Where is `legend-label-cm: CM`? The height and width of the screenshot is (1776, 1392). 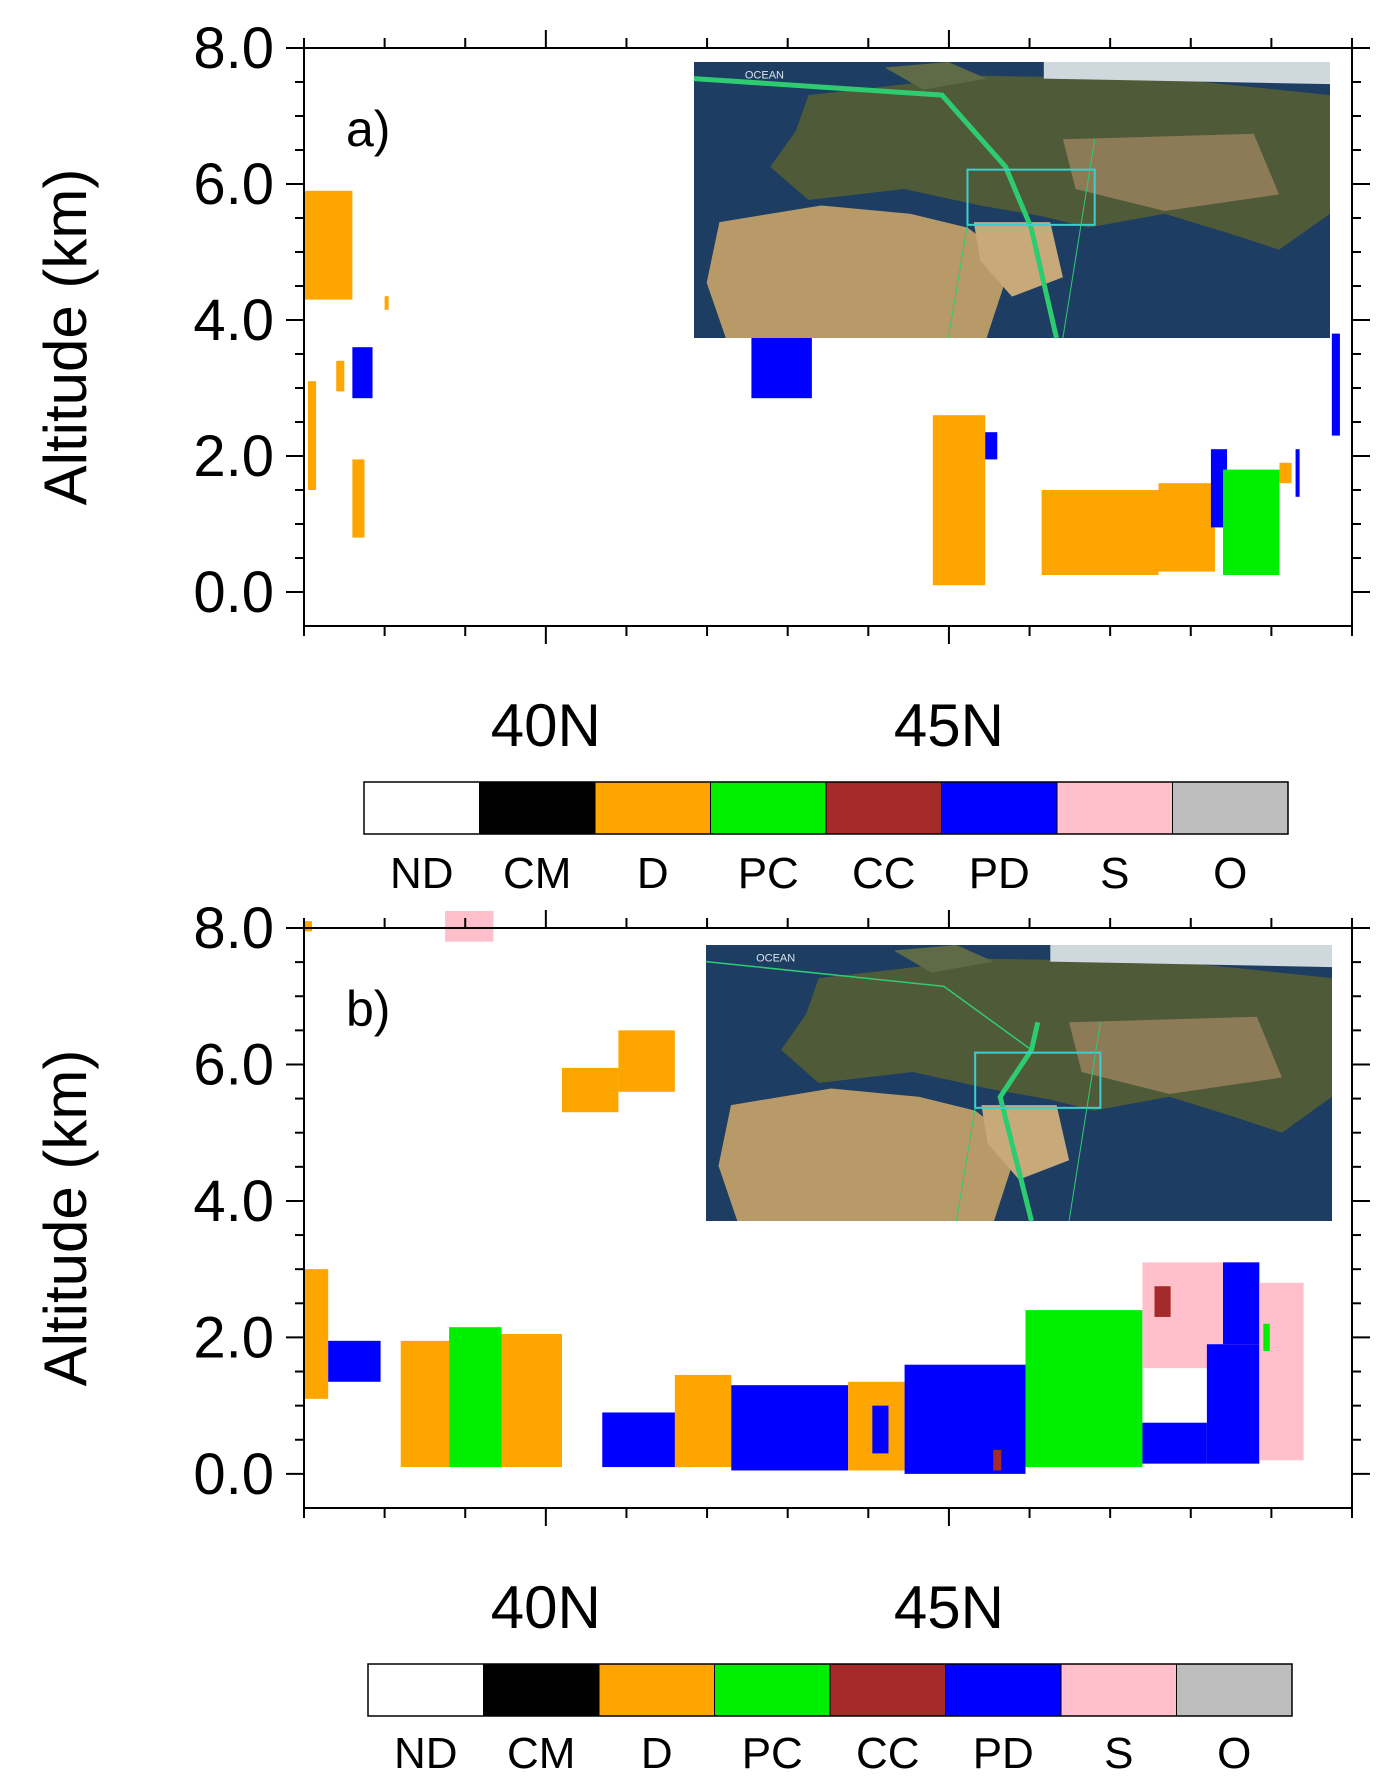
legend-label-cm: CM is located at coordinates (541, 1752).